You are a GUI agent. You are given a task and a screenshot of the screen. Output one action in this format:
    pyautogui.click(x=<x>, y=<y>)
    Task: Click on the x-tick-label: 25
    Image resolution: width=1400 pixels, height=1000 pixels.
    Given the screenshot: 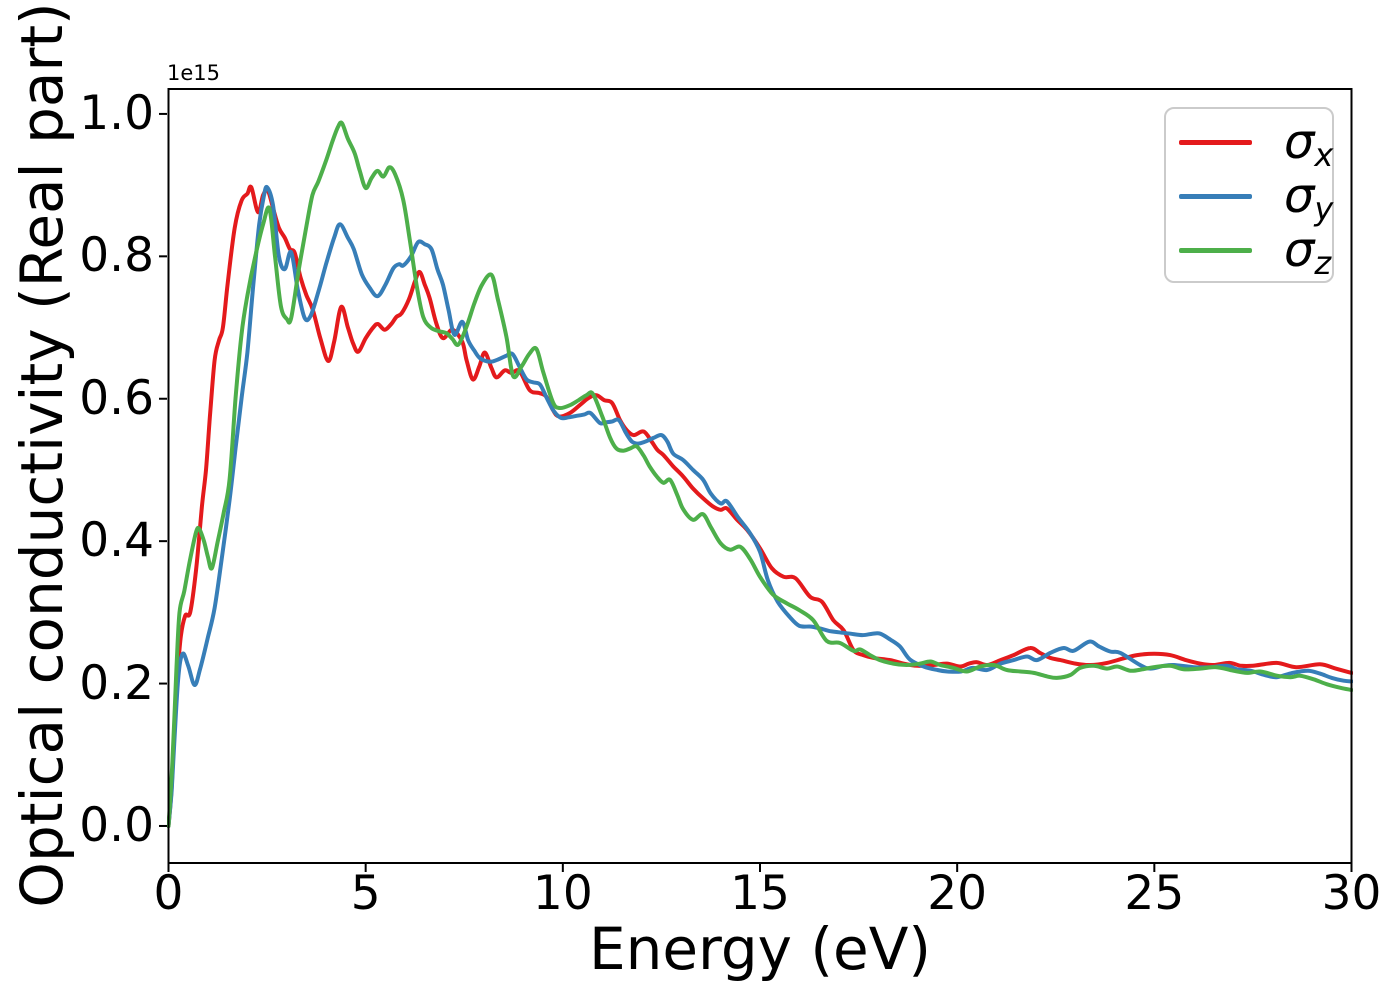 What is the action you would take?
    pyautogui.click(x=1154, y=893)
    